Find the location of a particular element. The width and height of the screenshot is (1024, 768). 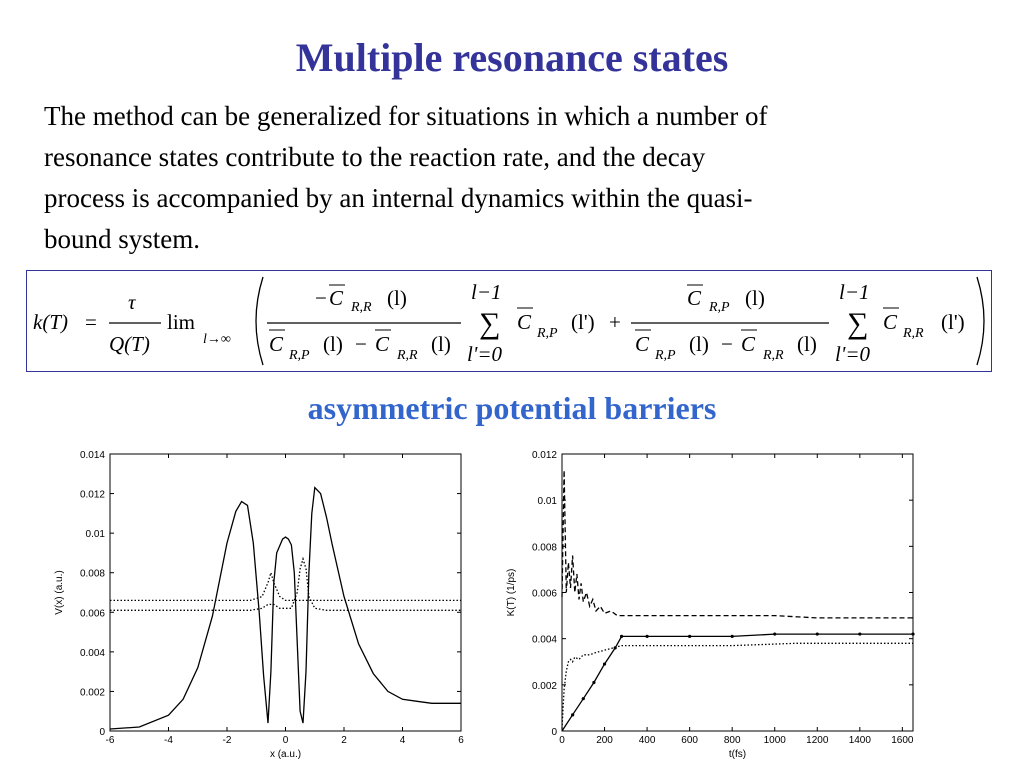

sum1-c: C is located at coordinates (524, 322).